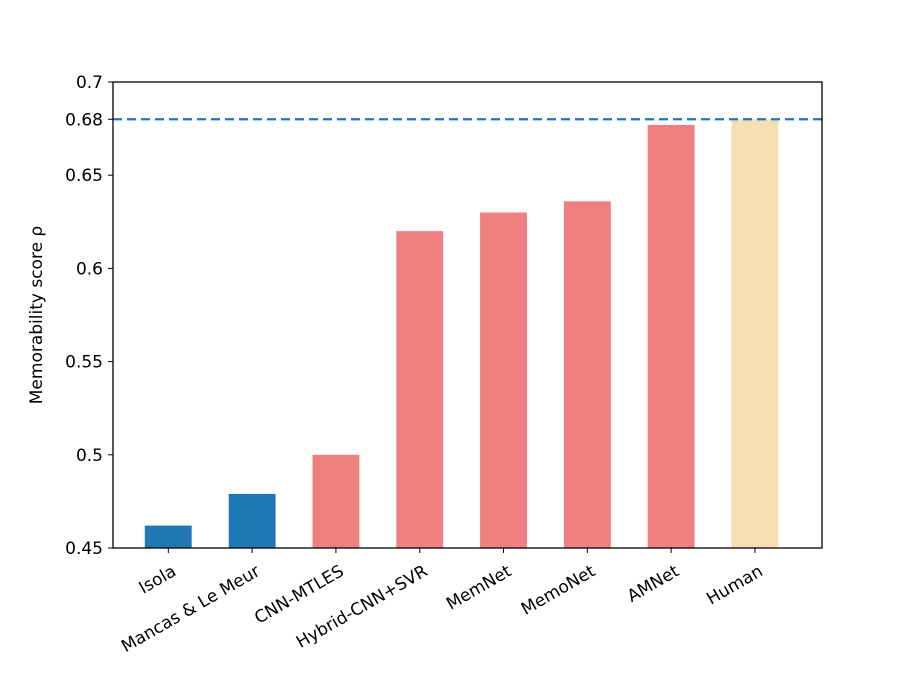  What do you see at coordinates (84, 363) in the screenshot?
I see `y-tick-label: 0.55` at bounding box center [84, 363].